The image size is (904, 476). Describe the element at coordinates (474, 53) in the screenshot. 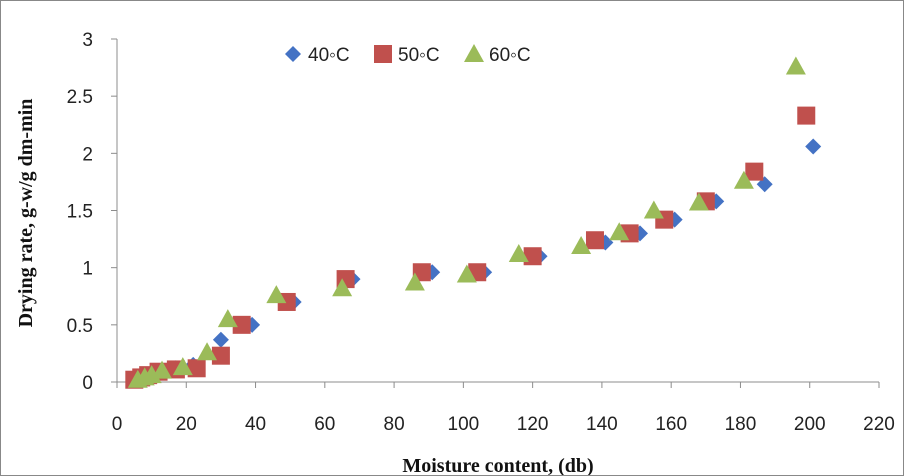

I see `legend-marker-triangle` at that location.